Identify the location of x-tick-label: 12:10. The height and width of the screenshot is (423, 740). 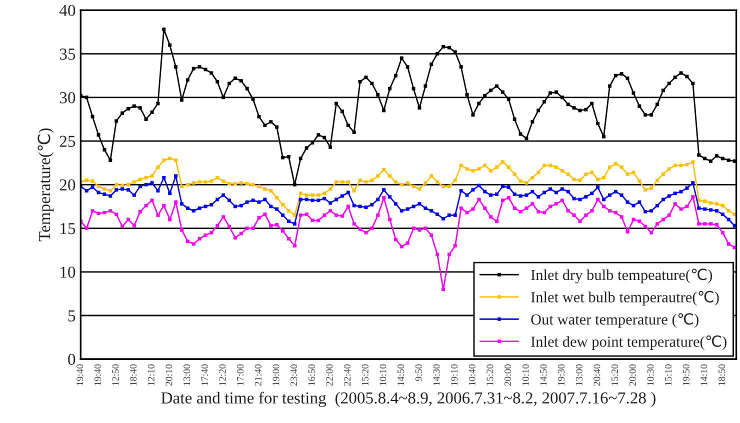
(151, 375).